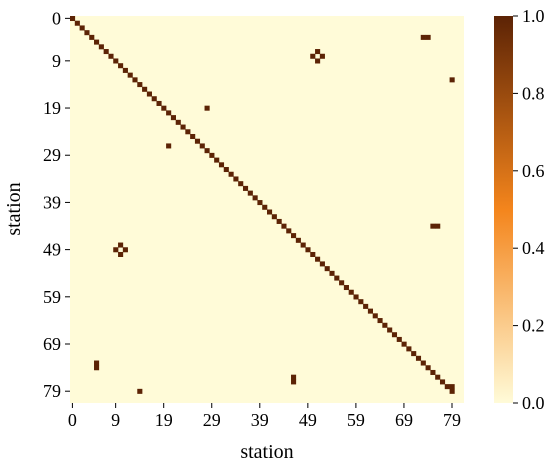 Image resolution: width=550 pixels, height=470 pixels. I want to click on x-tick-label: 9, so click(115, 420).